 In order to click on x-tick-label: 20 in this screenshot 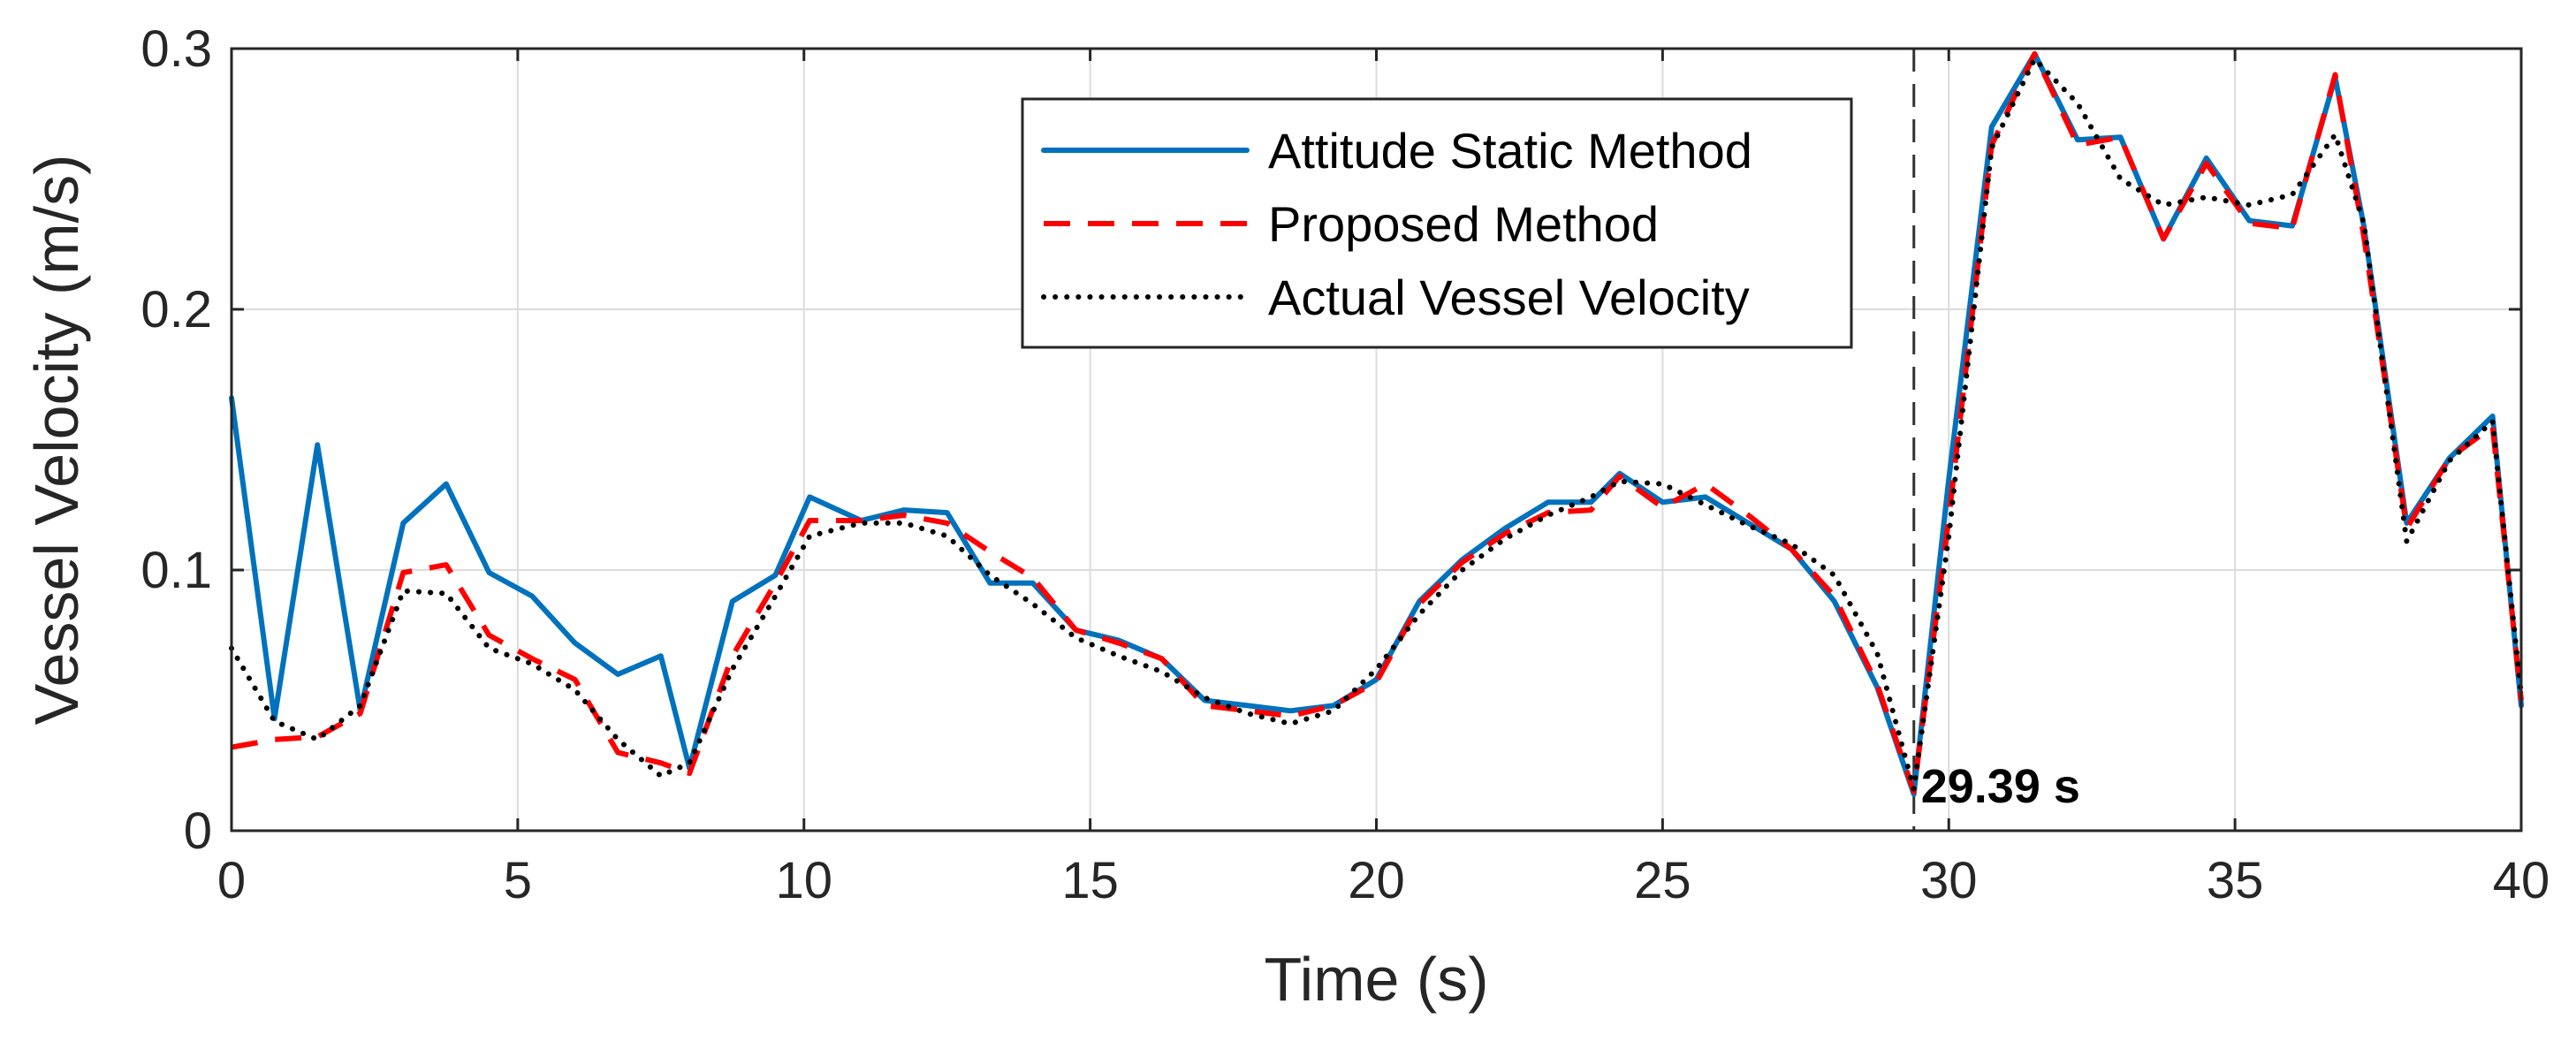, I will do `click(1376, 880)`.